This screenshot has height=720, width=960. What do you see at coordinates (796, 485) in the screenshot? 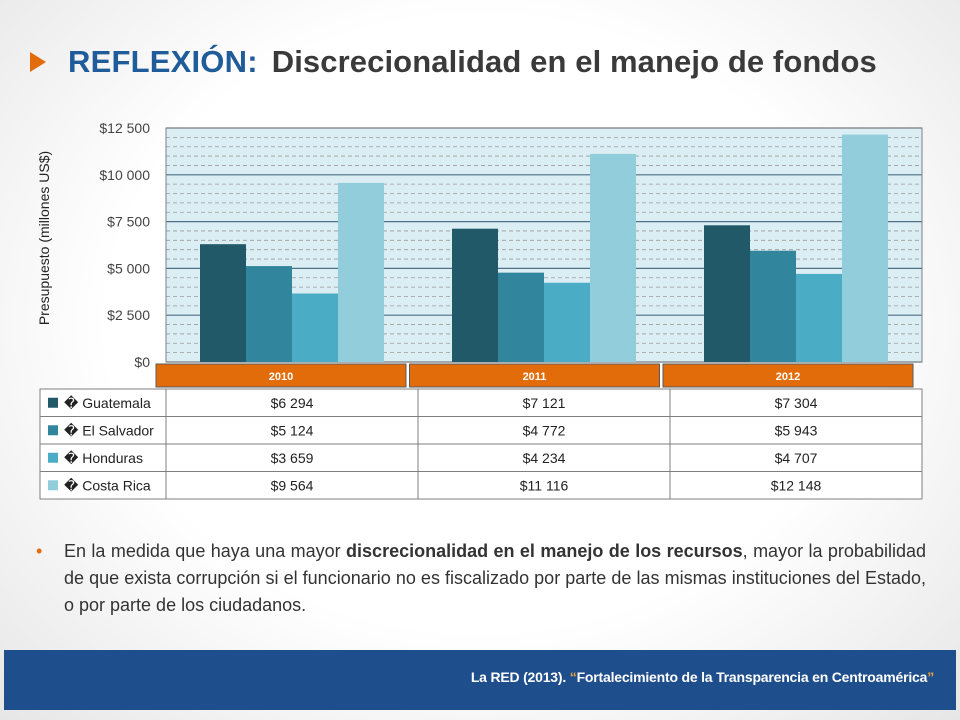
I see `data-label: $12 148` at bounding box center [796, 485].